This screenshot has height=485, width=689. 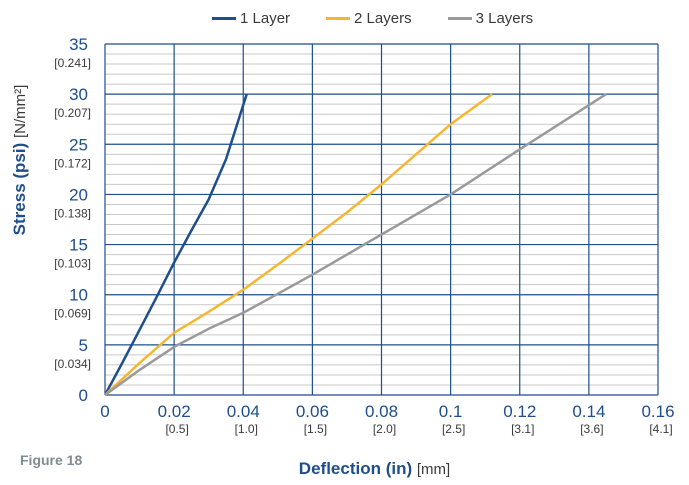 I want to click on y-tick-label: 0, so click(x=83, y=395).